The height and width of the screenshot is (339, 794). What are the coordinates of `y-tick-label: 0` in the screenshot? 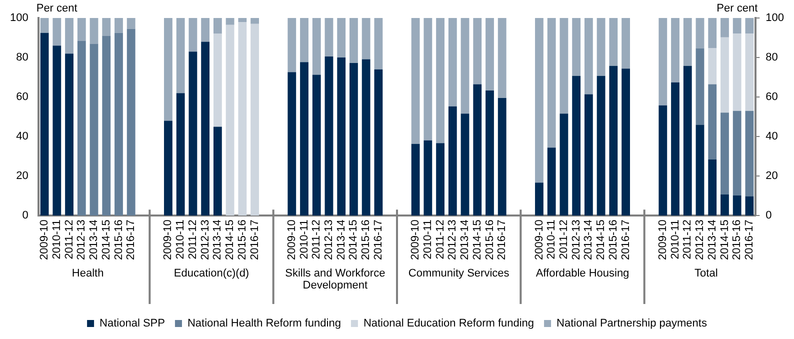 It's located at (25, 216).